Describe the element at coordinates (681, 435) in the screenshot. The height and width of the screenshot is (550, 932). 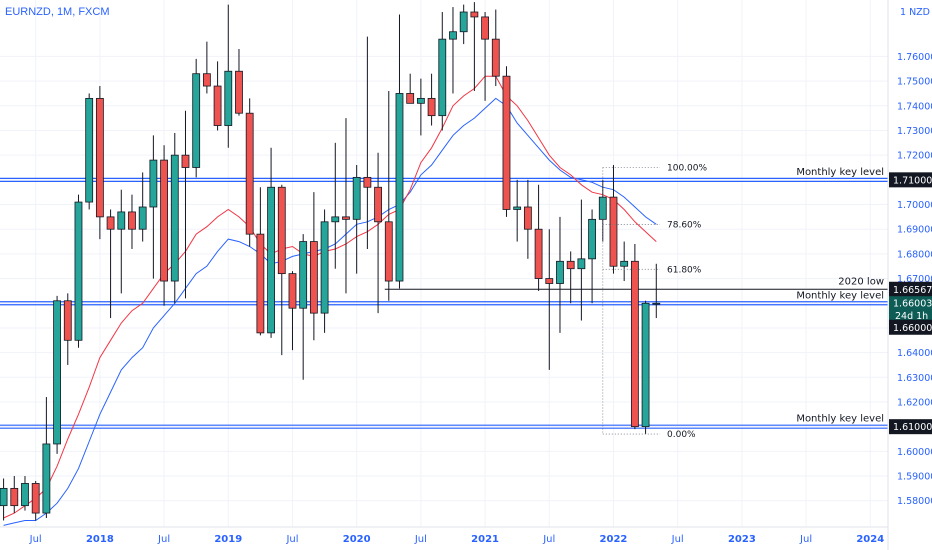
I see `fib-level-label: 0.00%` at that location.